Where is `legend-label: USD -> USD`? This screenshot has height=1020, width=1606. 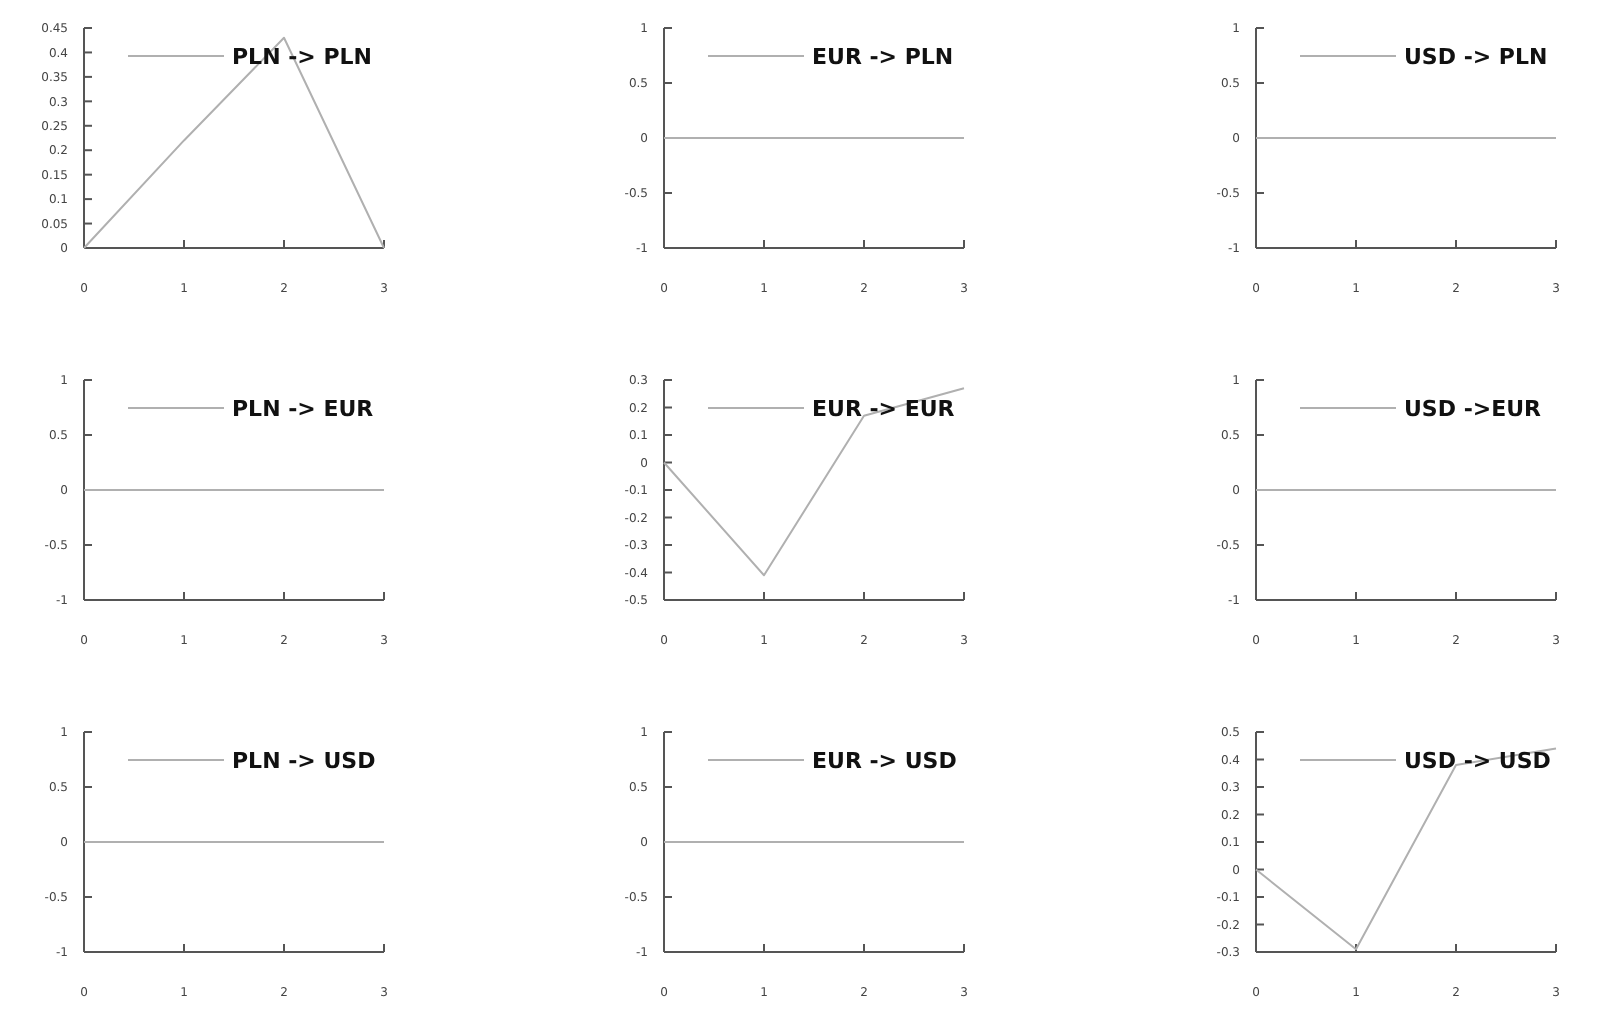 legend-label: USD -> USD is located at coordinates (1477, 760).